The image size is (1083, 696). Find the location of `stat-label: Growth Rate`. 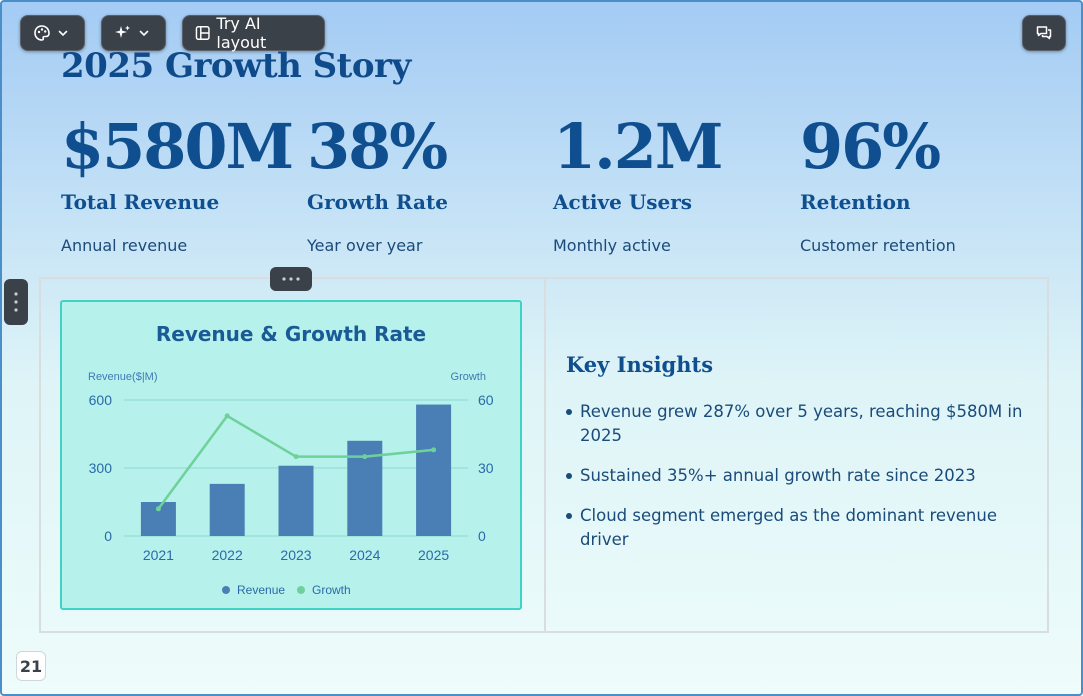

stat-label: Growth Rate is located at coordinates (377, 202).